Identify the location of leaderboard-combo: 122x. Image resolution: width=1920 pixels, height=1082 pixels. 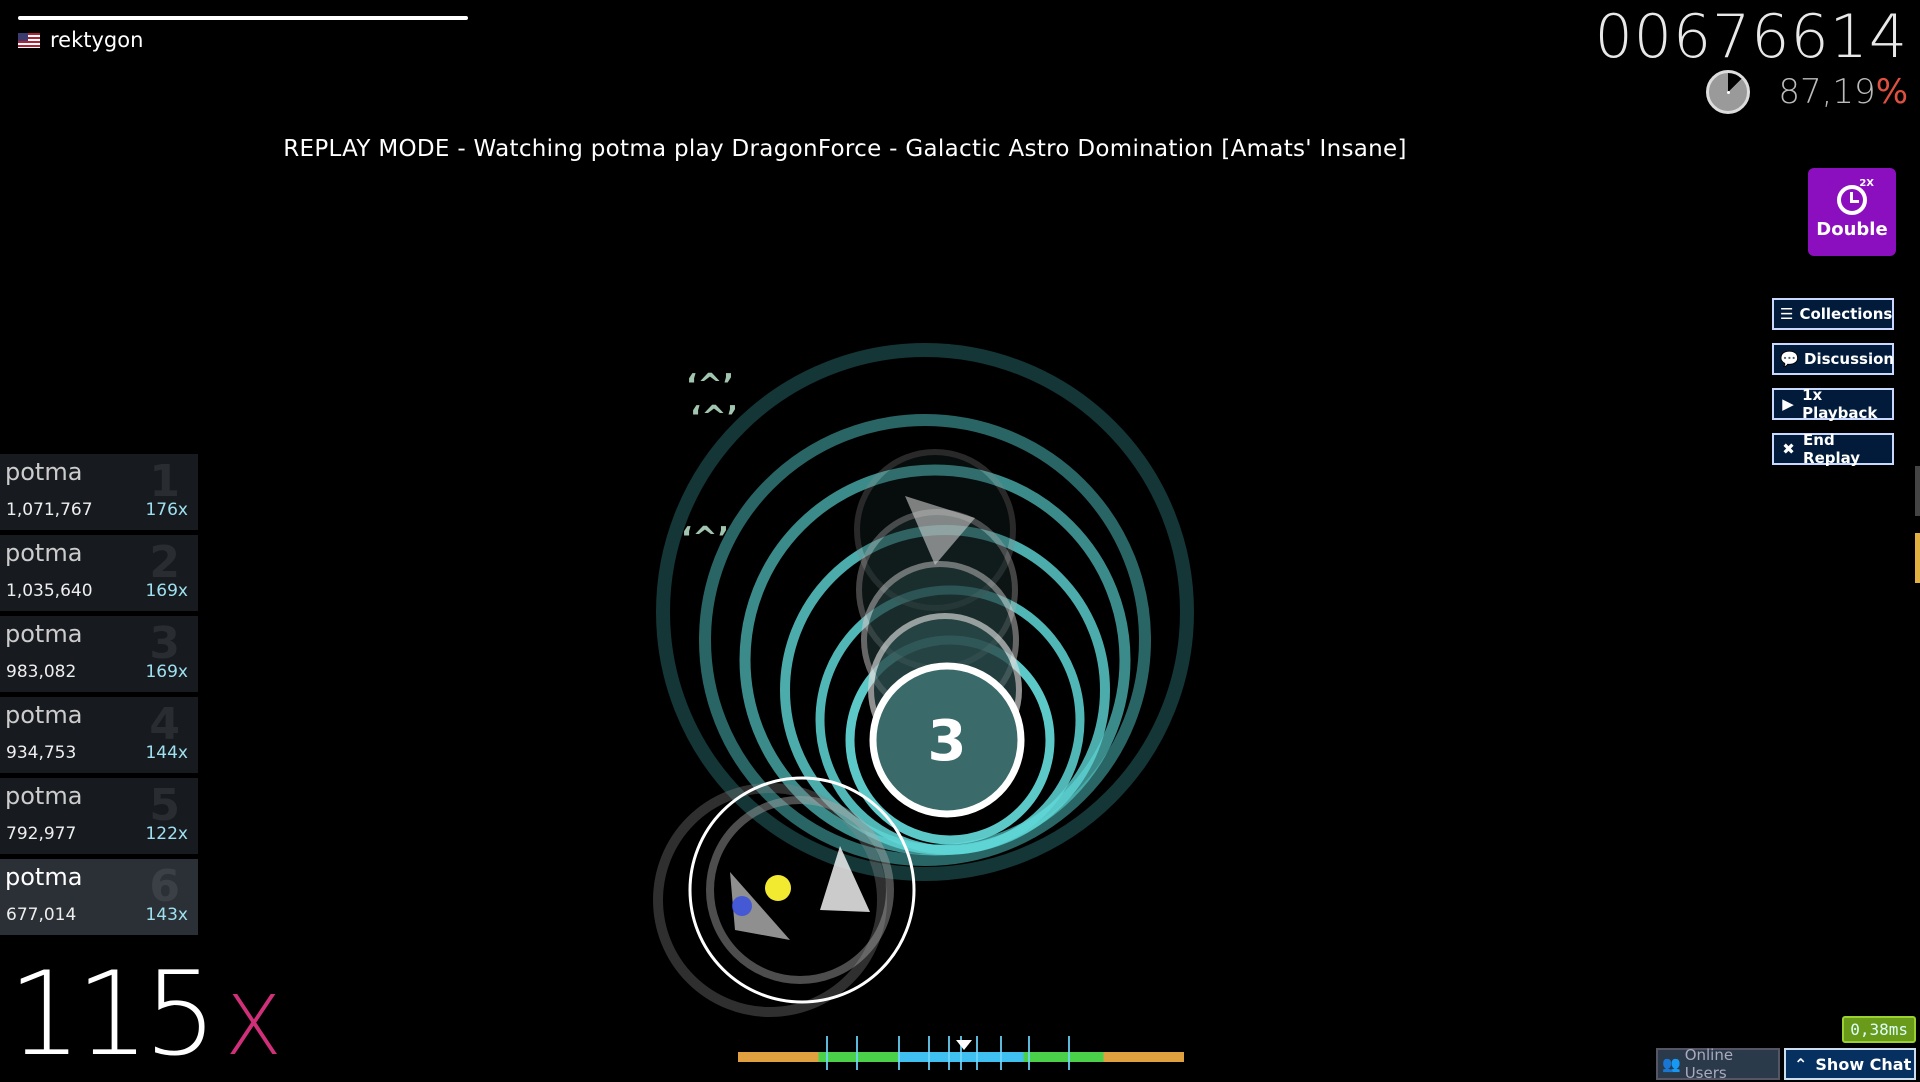
(166, 834).